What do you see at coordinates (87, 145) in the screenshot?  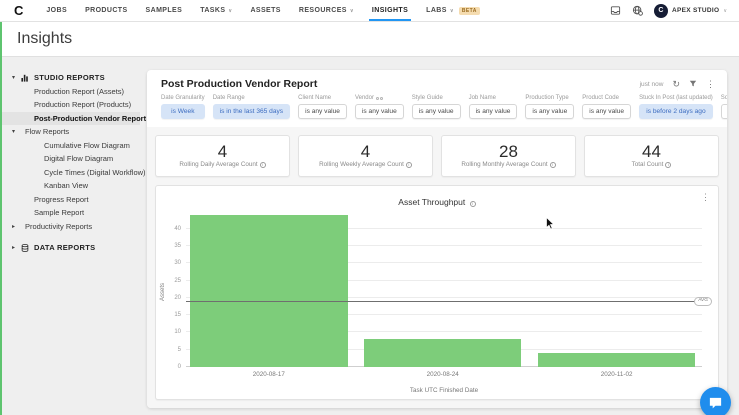 I see `sidebar-item-label: Cumulative Flow Diagram` at bounding box center [87, 145].